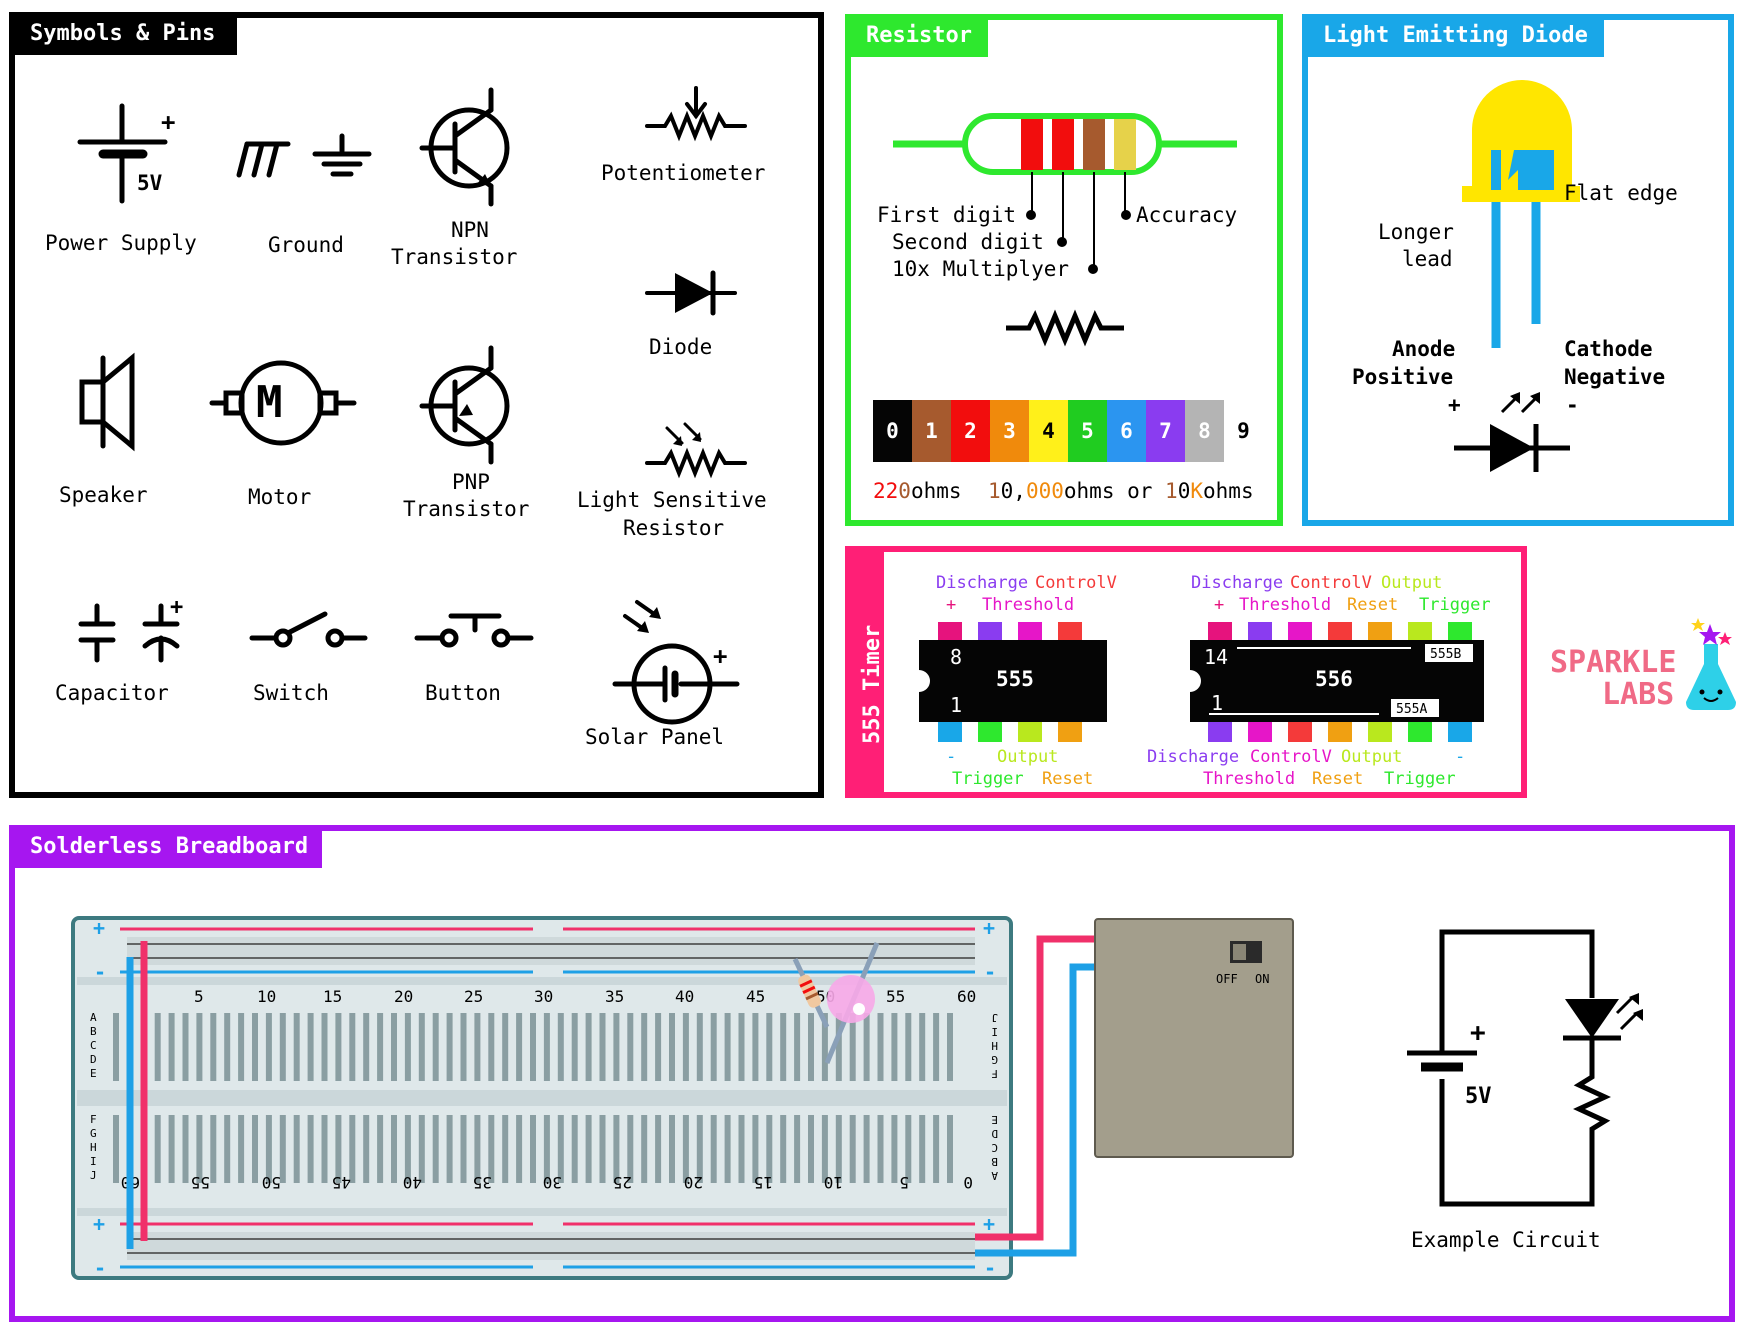 This screenshot has width=1744, height=1331. What do you see at coordinates (1045, 491) in the screenshot?
I see `ex-10k-orange: 000` at bounding box center [1045, 491].